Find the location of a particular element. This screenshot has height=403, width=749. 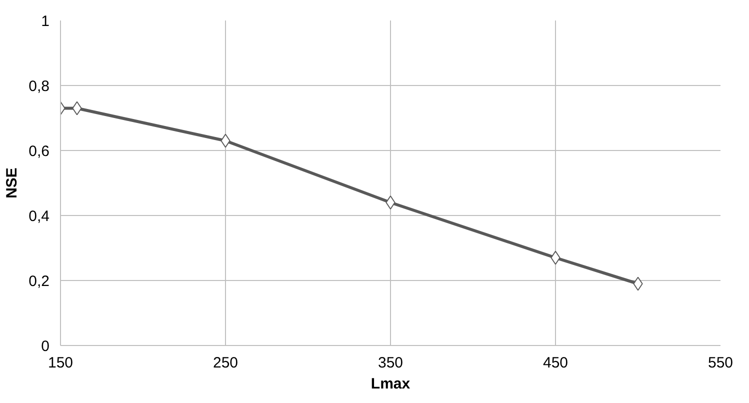

y-tick-label: 0,6 is located at coordinates (39, 151).